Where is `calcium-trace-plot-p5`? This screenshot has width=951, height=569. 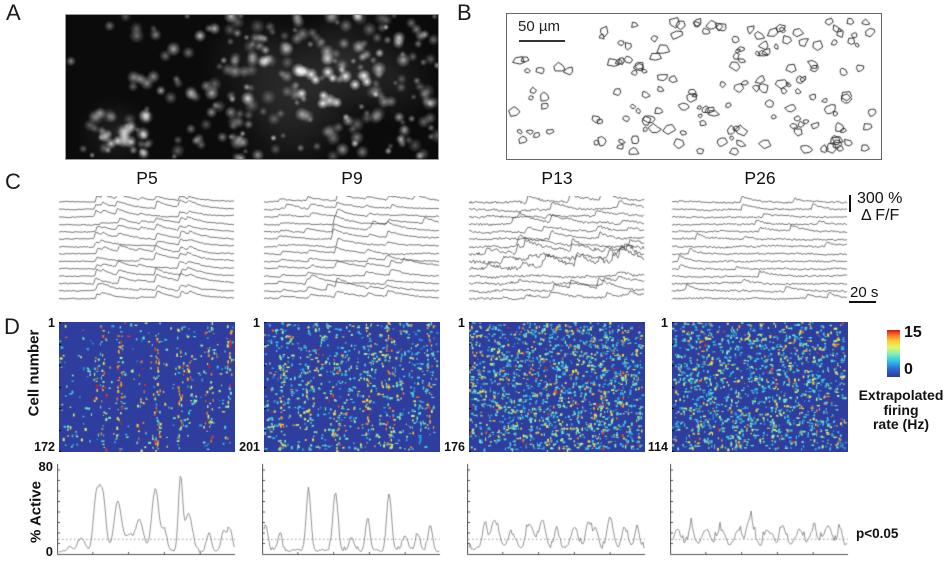
calcium-trace-plot-p5 is located at coordinates (147, 252).